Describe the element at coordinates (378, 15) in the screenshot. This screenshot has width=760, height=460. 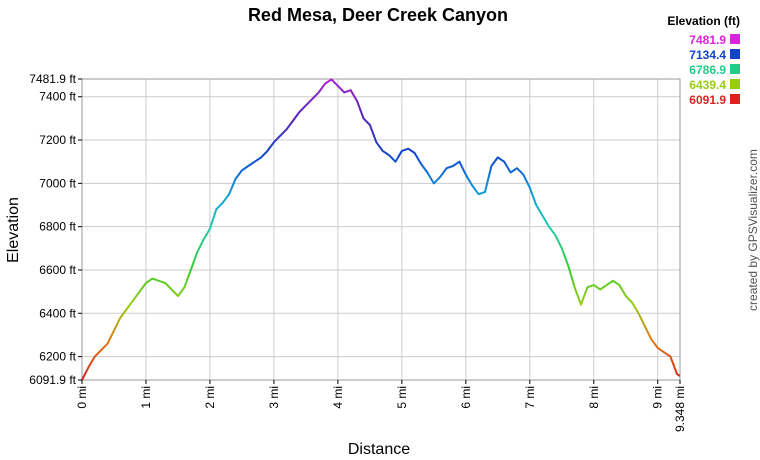
I see `chart-title: Red Mesa, Deer Creek Canyon` at that location.